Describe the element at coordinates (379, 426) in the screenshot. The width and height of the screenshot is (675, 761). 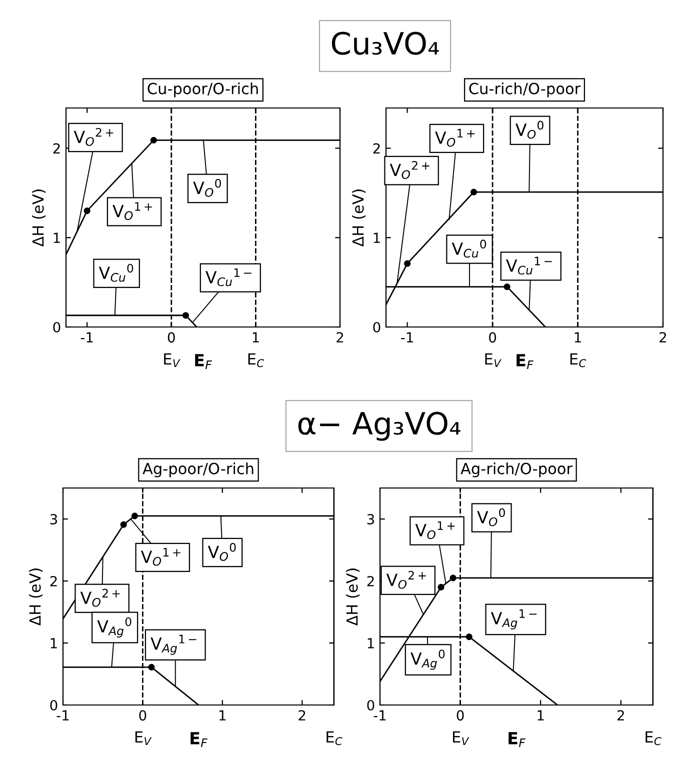
I see `text: α− Ag₃VO₄` at that location.